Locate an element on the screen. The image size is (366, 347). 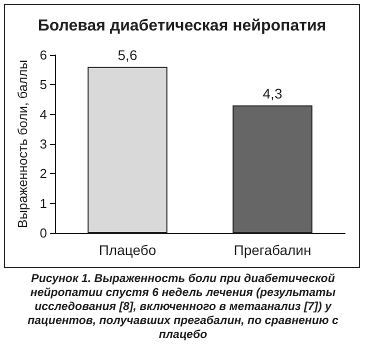
y-axis-title: Выраженность боли, баллы is located at coordinates (22, 144).